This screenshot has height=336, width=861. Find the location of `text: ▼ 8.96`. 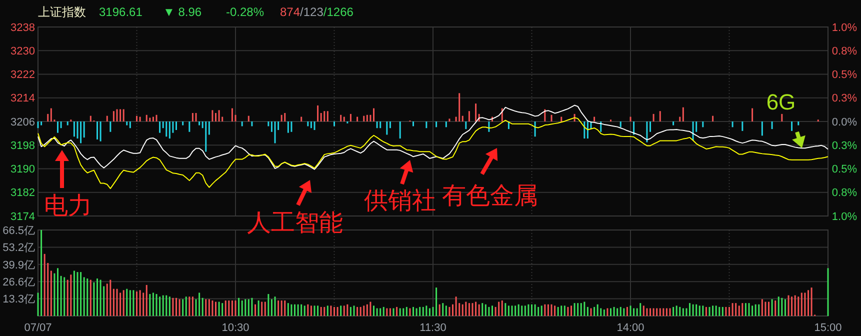

text: ▼ 8.96 is located at coordinates (182, 12).